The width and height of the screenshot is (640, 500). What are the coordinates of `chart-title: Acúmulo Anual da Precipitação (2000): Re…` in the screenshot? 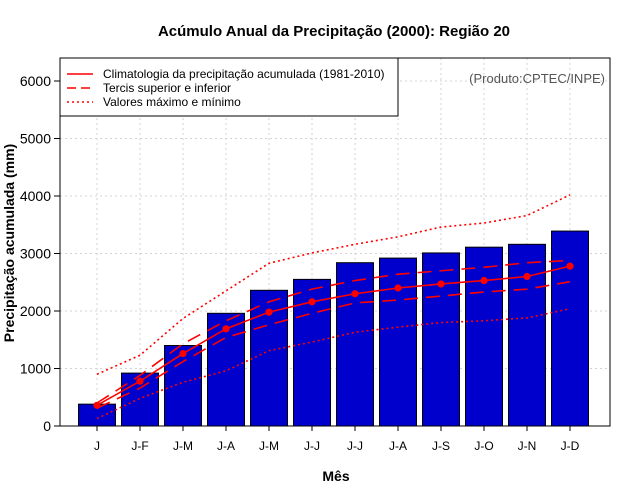 It's located at (334, 31).